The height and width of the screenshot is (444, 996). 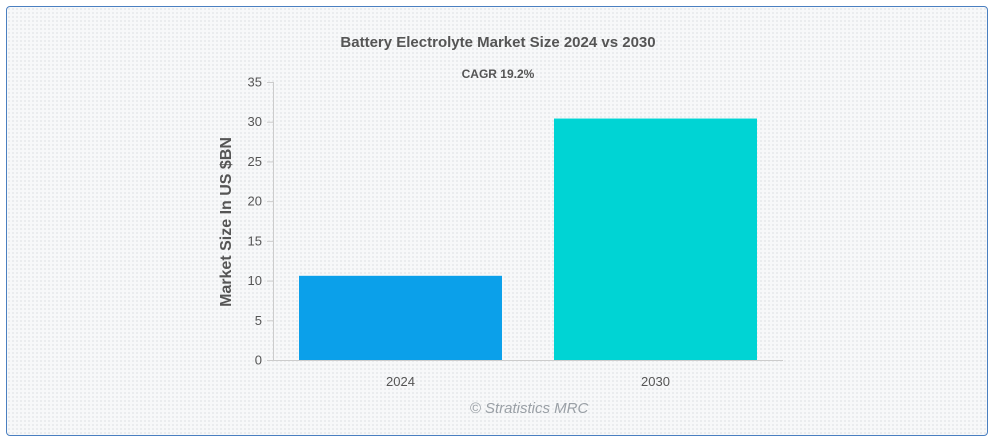 What do you see at coordinates (655, 239) in the screenshot?
I see `bar-2030` at bounding box center [655, 239].